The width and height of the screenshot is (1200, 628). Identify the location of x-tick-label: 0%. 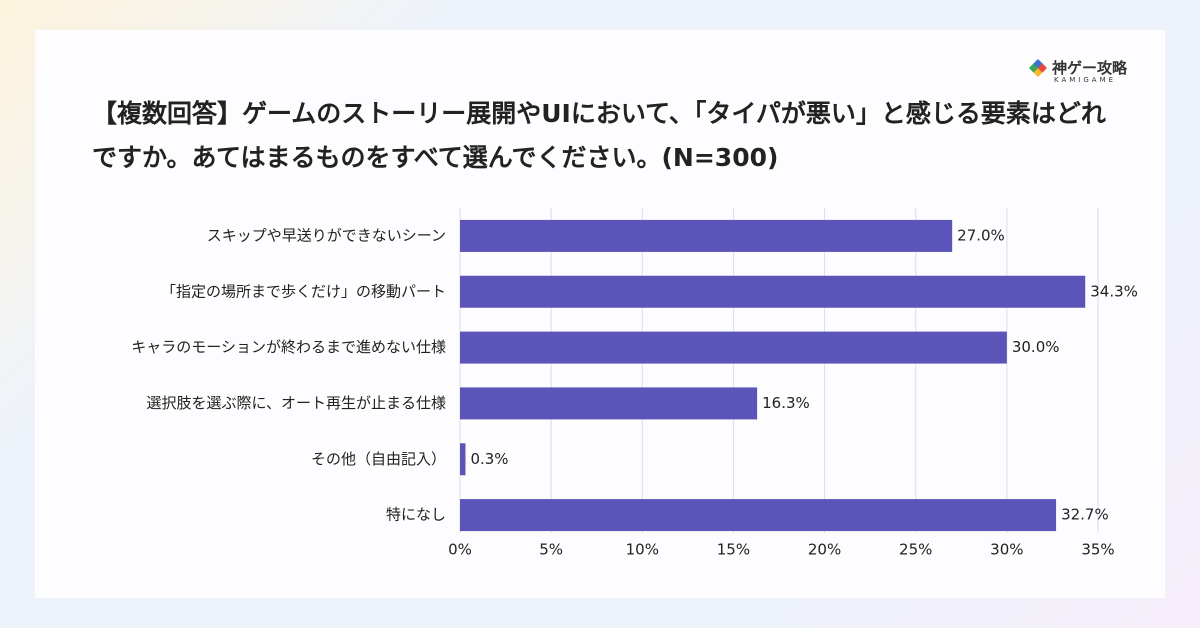
(460, 550).